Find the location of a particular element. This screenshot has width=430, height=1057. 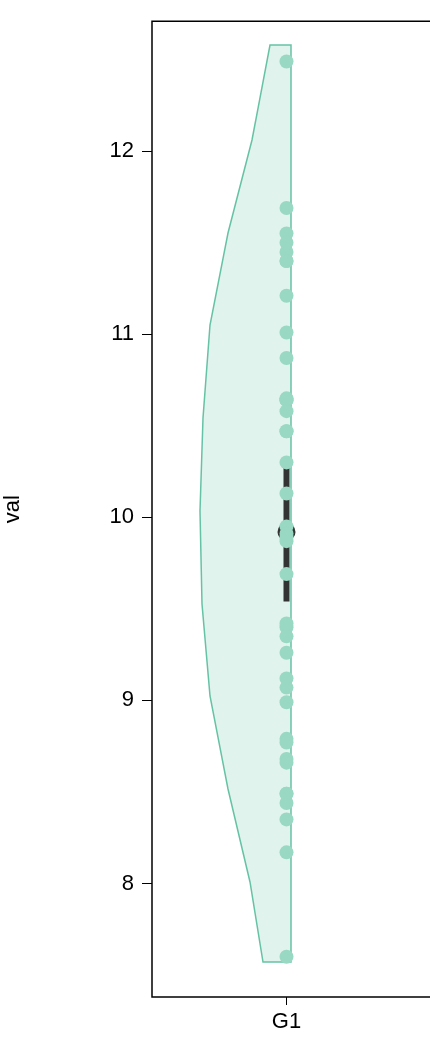

y-tick-label: 11 is located at coordinates (122, 333).